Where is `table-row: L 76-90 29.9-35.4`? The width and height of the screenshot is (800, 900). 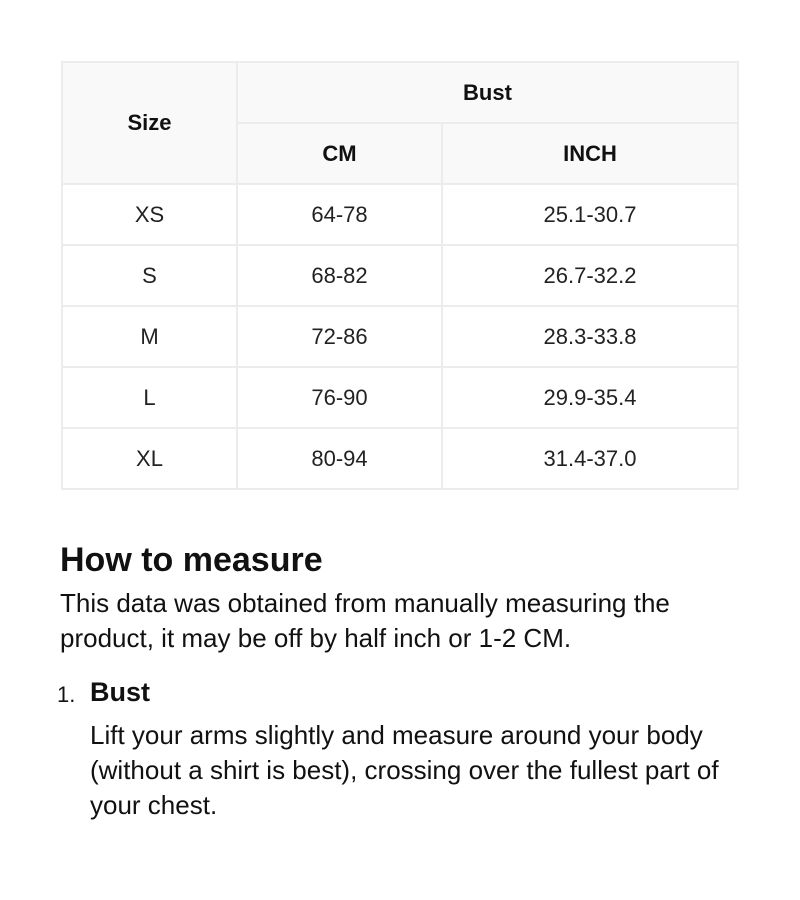 table-row: L 76-90 29.9-35.4 is located at coordinates (400, 397).